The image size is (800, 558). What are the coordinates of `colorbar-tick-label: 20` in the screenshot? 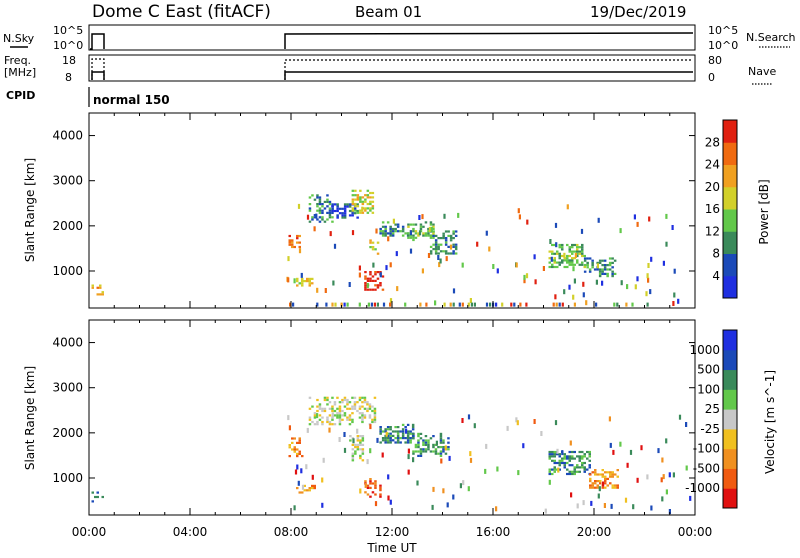 It's located at (712, 187).